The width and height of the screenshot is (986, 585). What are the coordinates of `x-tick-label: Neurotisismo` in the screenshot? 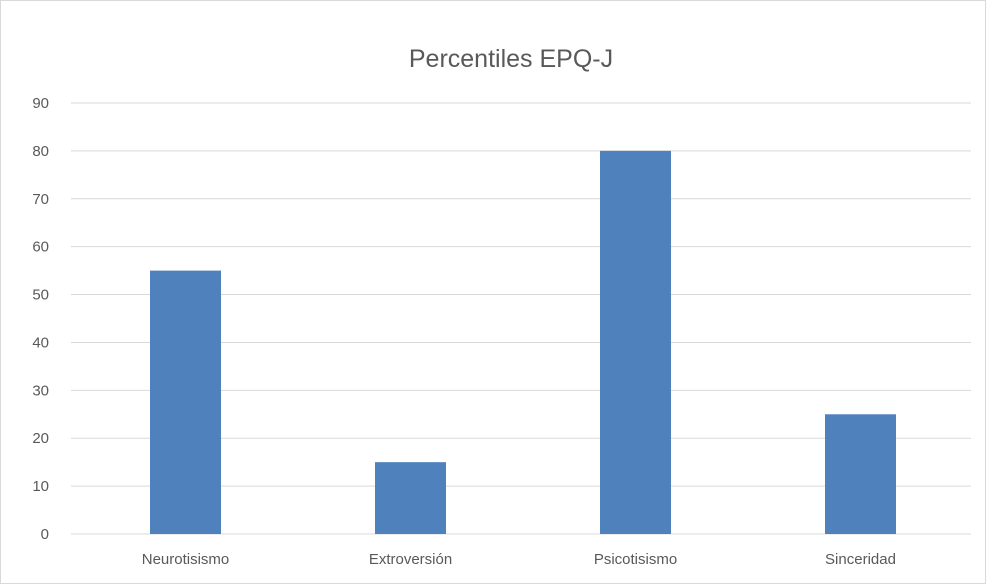 It's located at (186, 559).